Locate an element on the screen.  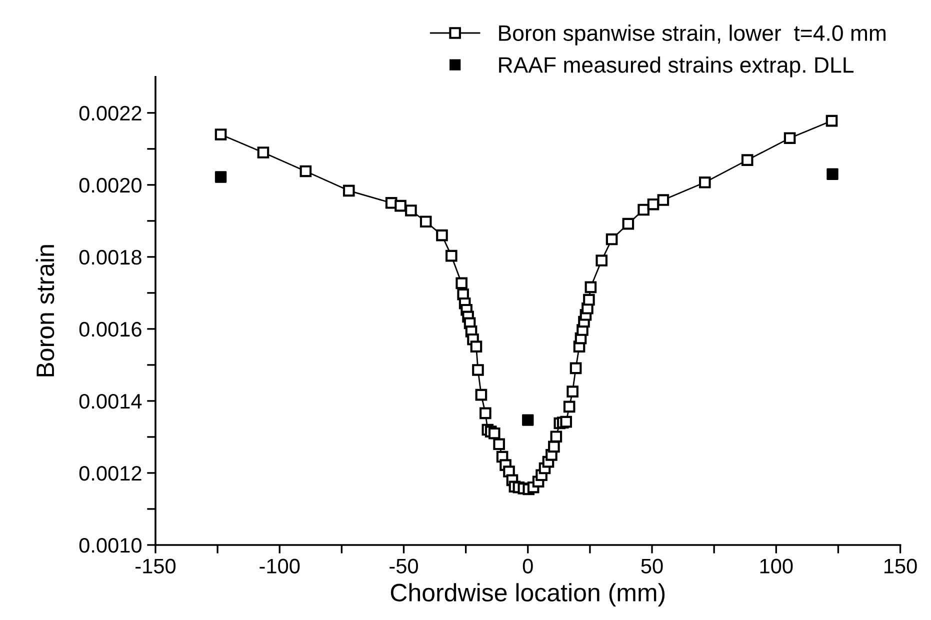
x-tick-label: -150 is located at coordinates (156, 566).